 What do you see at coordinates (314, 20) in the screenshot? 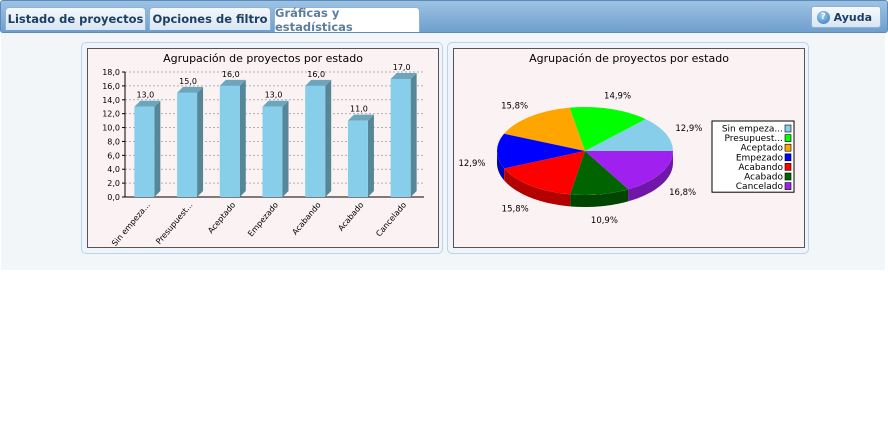
I see `tab-label: Gráficas y estadísticas` at bounding box center [314, 20].